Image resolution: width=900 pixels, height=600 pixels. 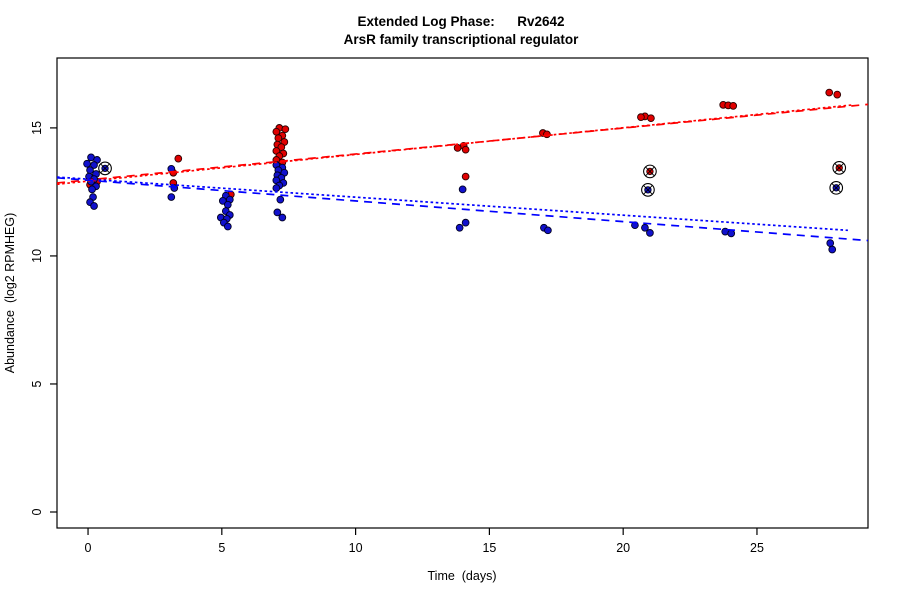 I want to click on trend-line-red-fit-dotted, so click(x=455, y=145).